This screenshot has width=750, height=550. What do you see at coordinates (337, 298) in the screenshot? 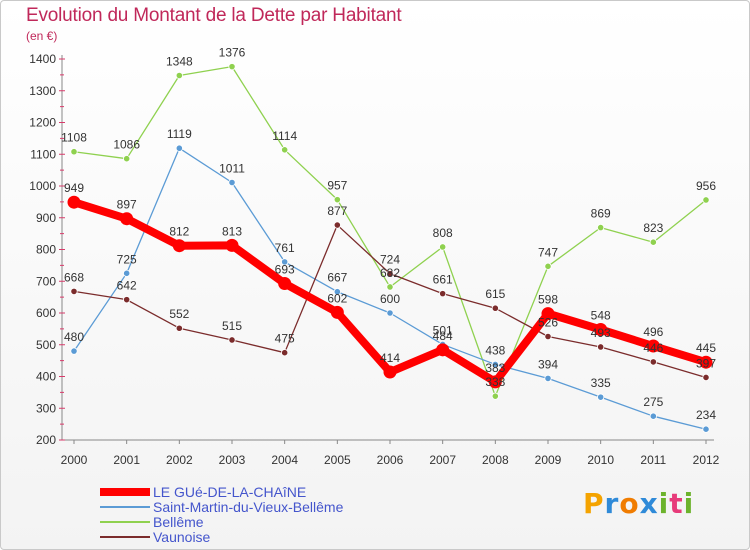
I see `data-label: 602` at bounding box center [337, 298].